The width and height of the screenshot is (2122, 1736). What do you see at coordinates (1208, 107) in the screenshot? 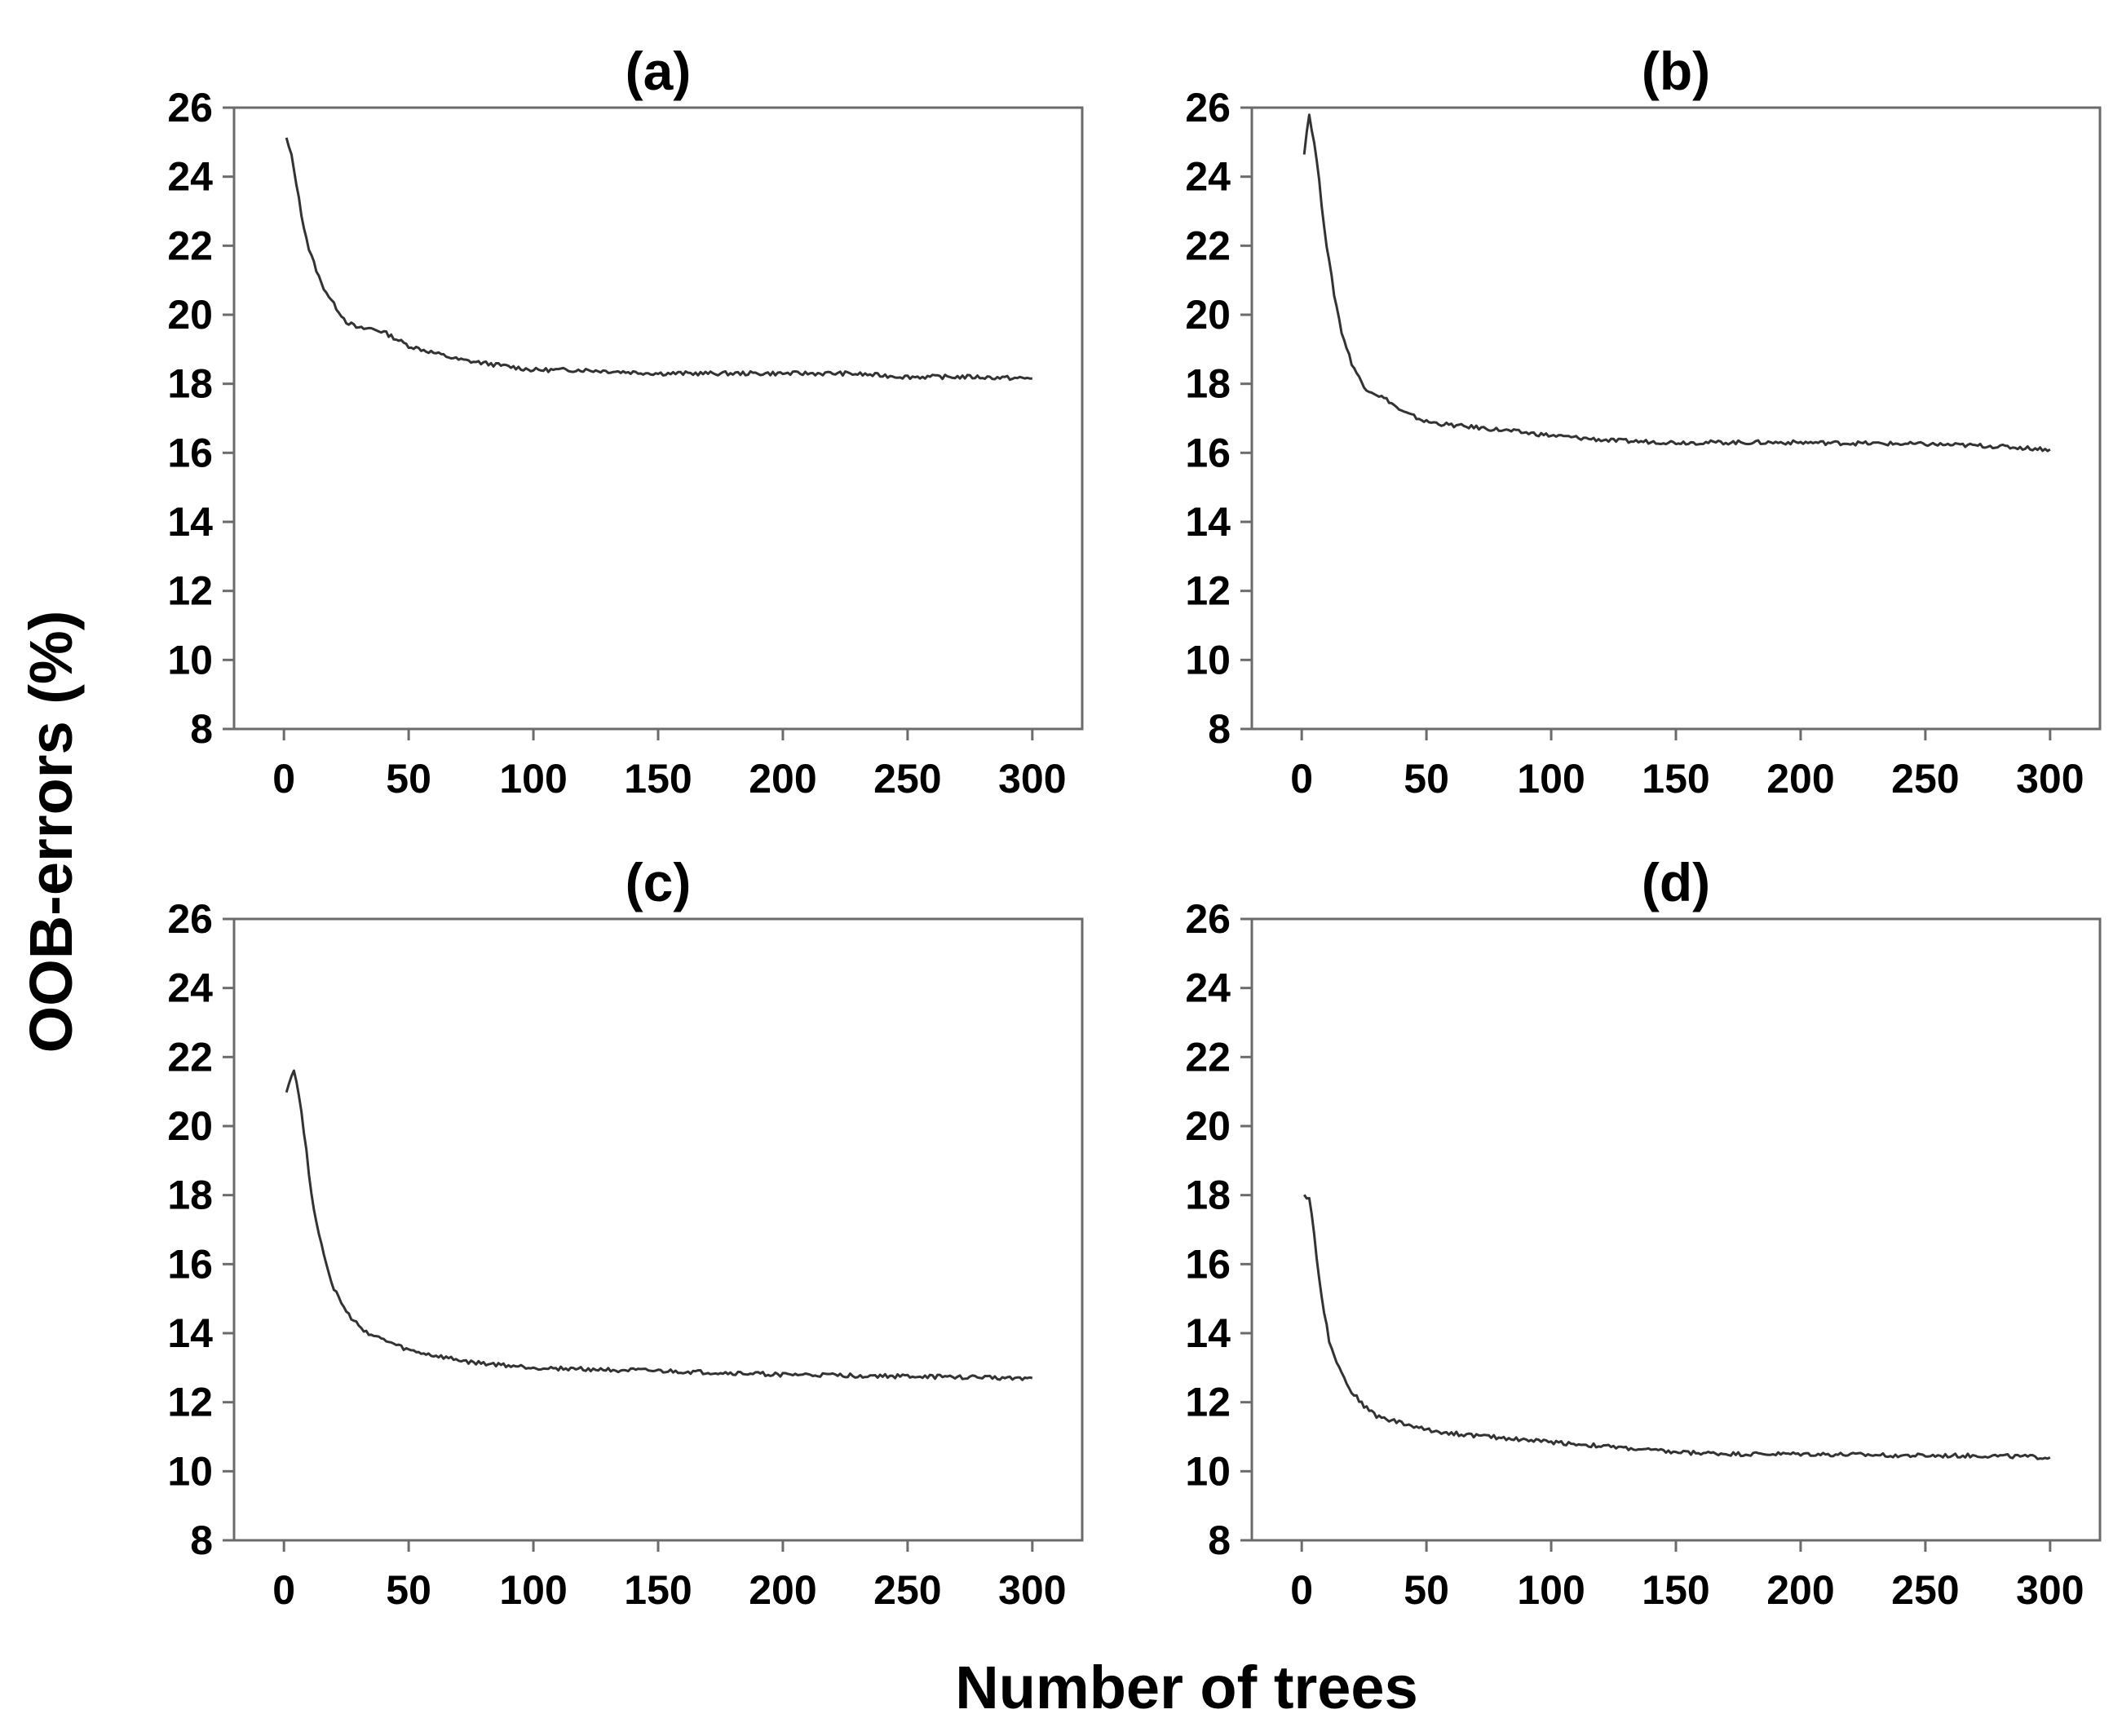
I see `y-tick-label-b-26: 26` at bounding box center [1208, 107].